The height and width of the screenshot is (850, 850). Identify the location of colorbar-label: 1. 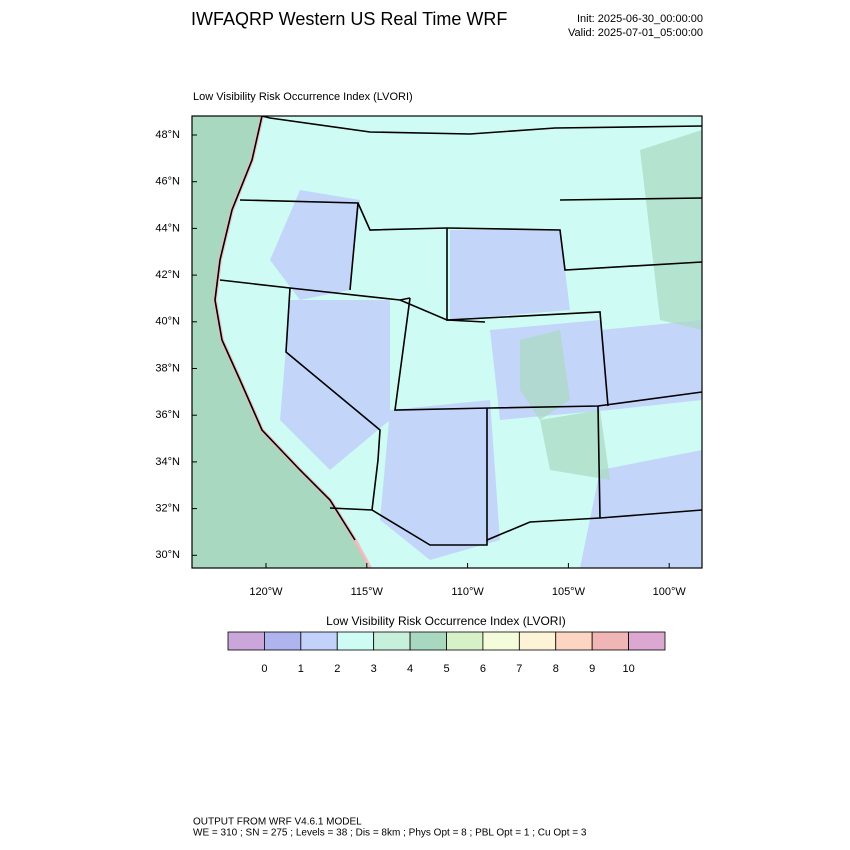
(301, 669).